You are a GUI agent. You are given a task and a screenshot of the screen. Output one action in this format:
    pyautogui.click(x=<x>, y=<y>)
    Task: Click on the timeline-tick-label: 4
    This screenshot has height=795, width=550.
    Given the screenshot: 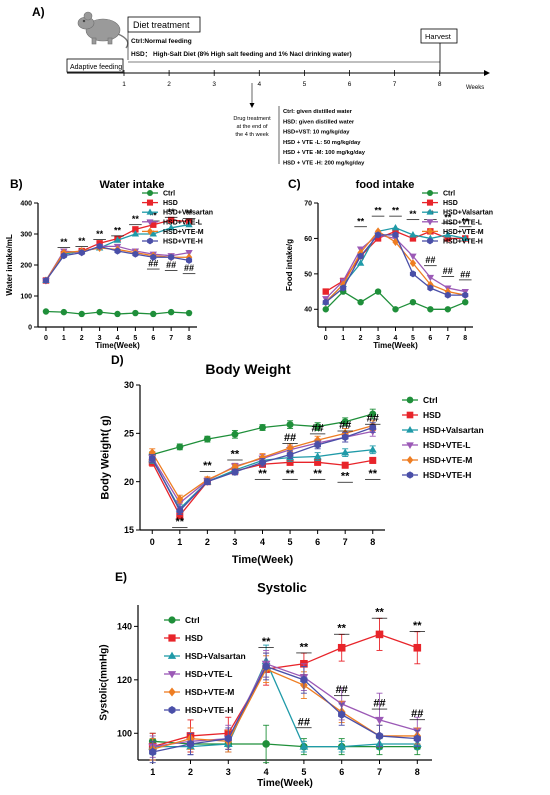 What is the action you would take?
    pyautogui.click(x=259, y=84)
    